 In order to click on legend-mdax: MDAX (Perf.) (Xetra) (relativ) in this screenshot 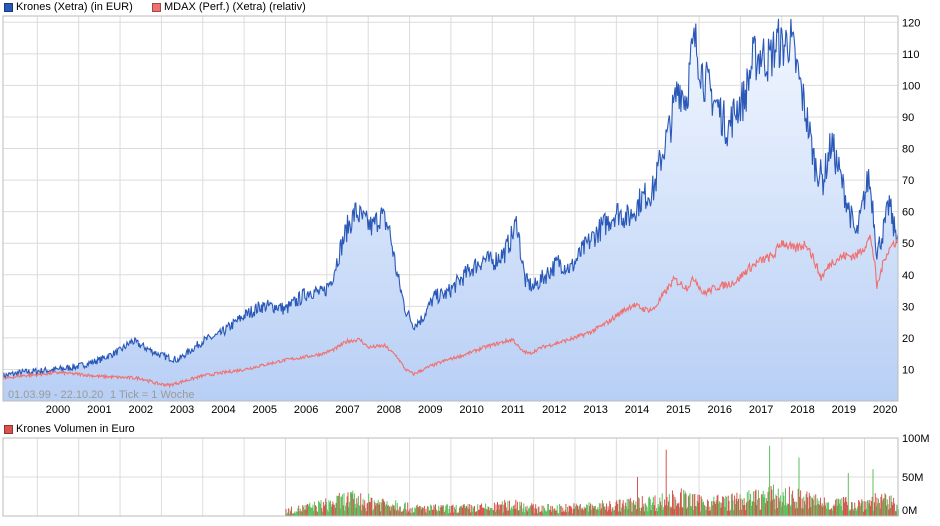, I will do `click(229, 7)`.